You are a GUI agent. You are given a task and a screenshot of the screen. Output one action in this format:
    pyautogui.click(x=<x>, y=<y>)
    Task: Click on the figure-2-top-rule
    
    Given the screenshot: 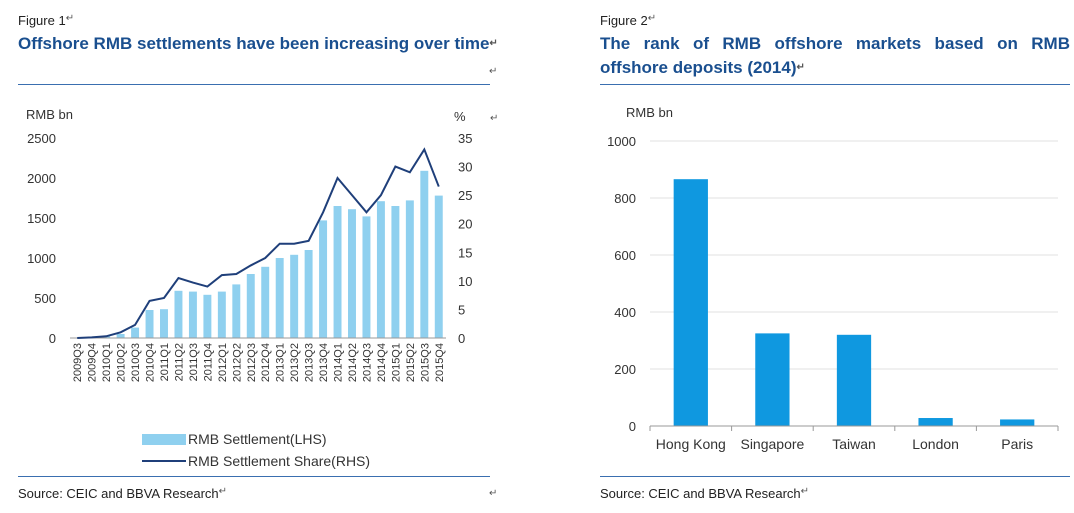 What is the action you would take?
    pyautogui.click(x=835, y=84)
    